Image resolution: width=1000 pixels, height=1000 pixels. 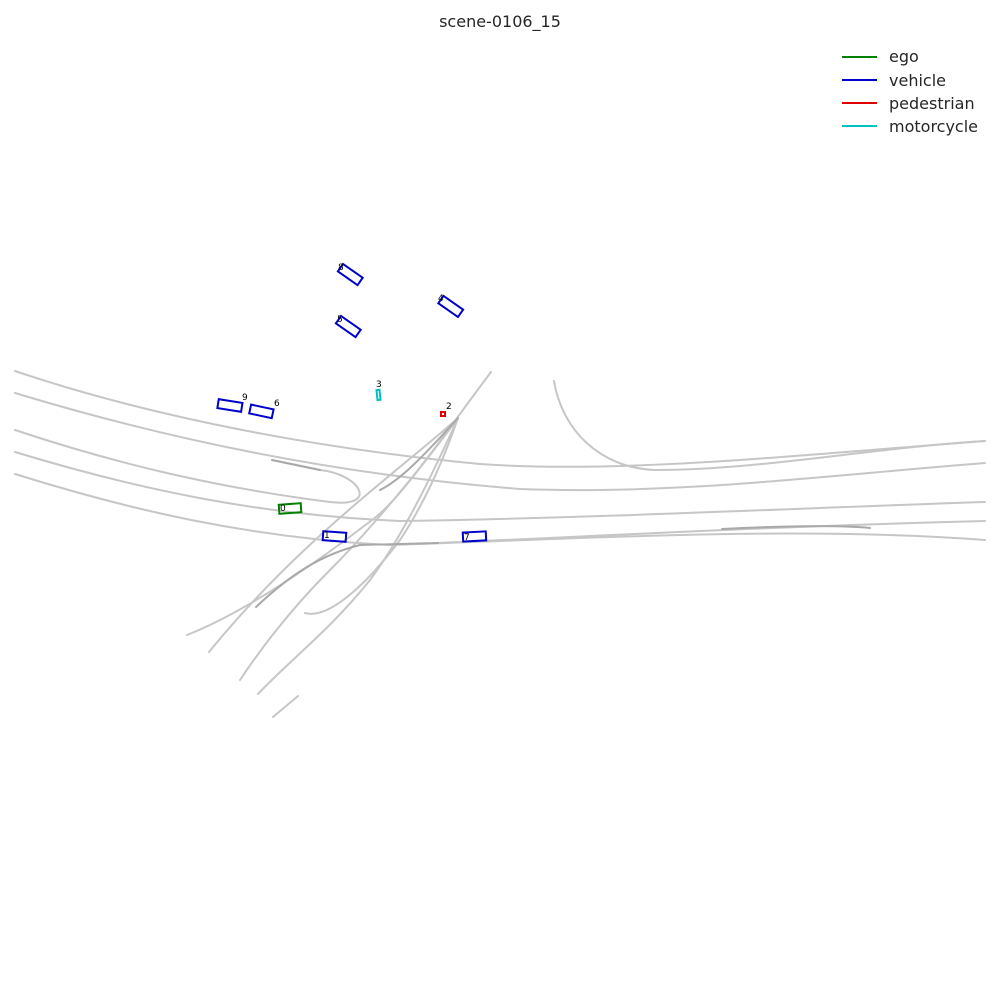 I want to click on agent-label: 3, so click(x=379, y=385).